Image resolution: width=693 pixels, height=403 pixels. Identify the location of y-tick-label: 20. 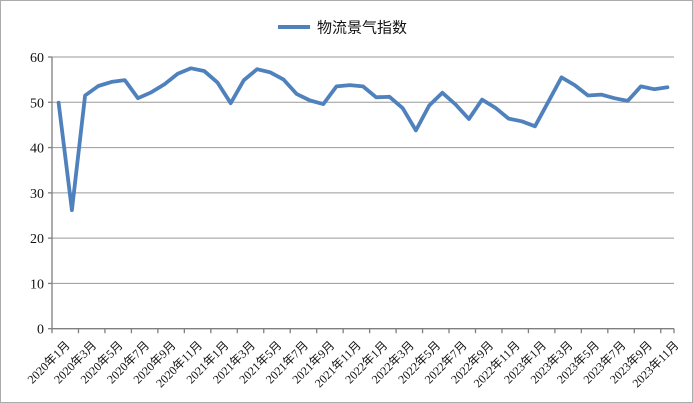
(37, 239).